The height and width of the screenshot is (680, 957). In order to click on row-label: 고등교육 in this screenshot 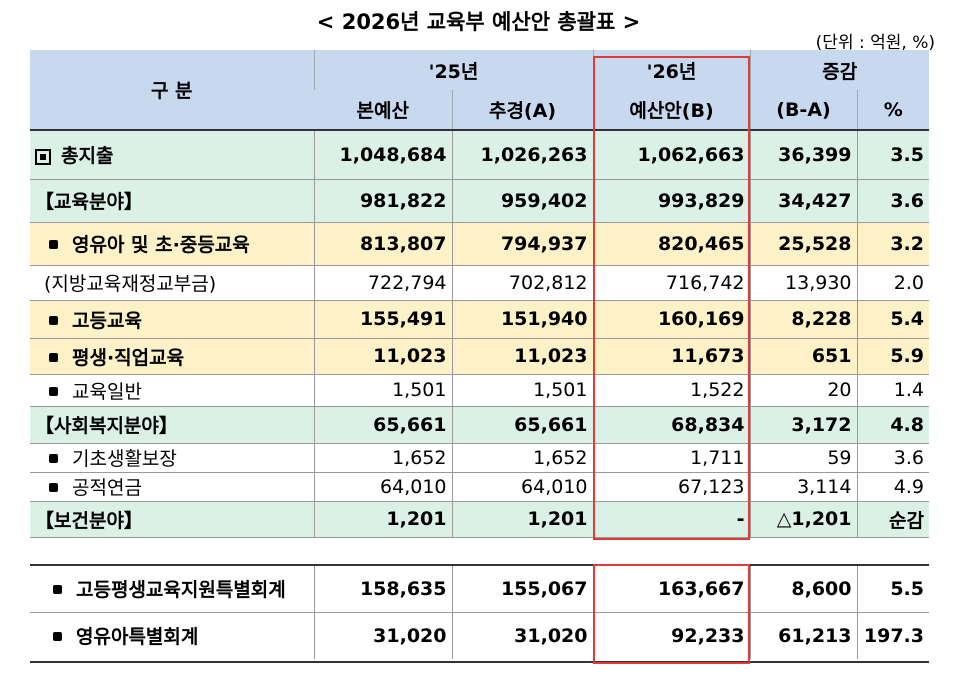, I will do `click(172, 318)`.